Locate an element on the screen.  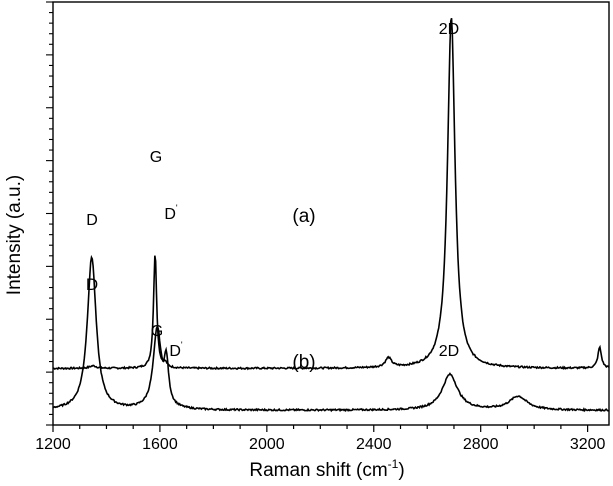
x-axis-ticks: 1200 1600 2000 2400 2800 3200 is located at coordinates (320, 439).